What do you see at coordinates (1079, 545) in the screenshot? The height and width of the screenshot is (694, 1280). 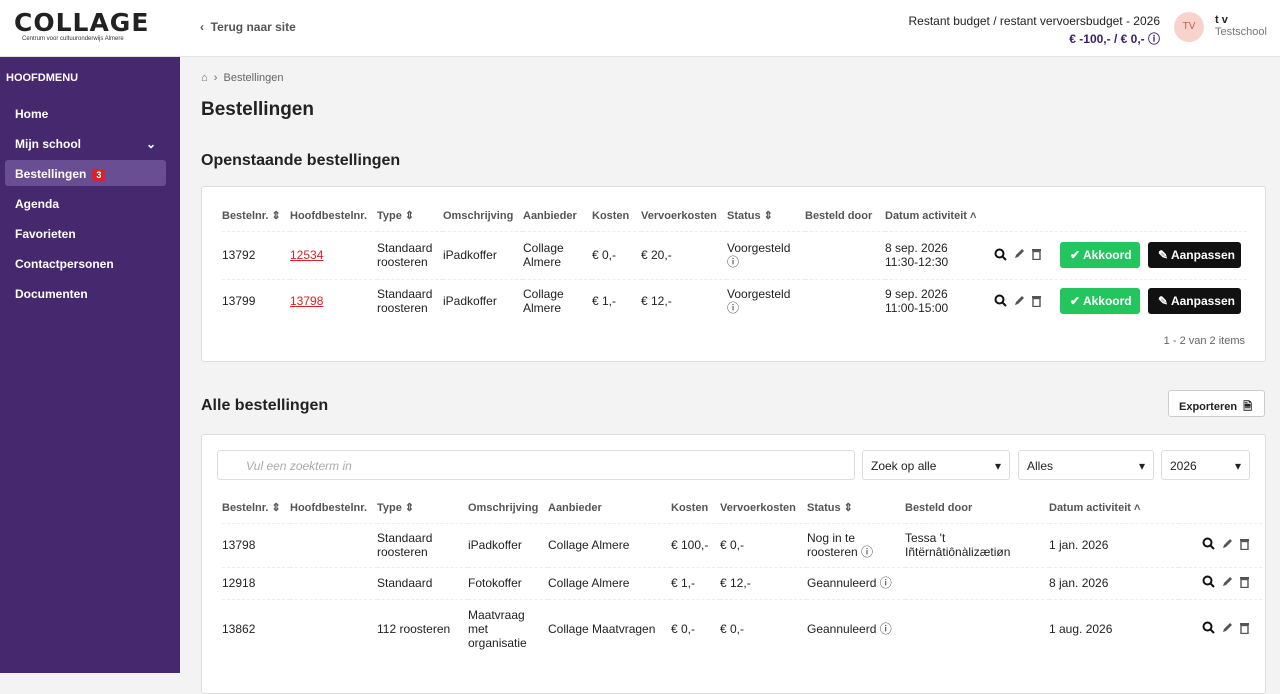 I see `cell-text: 1 jan. 2026` at bounding box center [1079, 545].